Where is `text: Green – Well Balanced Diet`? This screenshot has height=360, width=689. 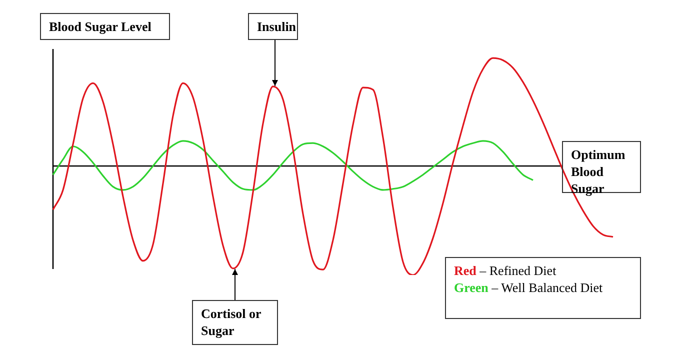
text: Green – Well Balanced Diet is located at coordinates (528, 287).